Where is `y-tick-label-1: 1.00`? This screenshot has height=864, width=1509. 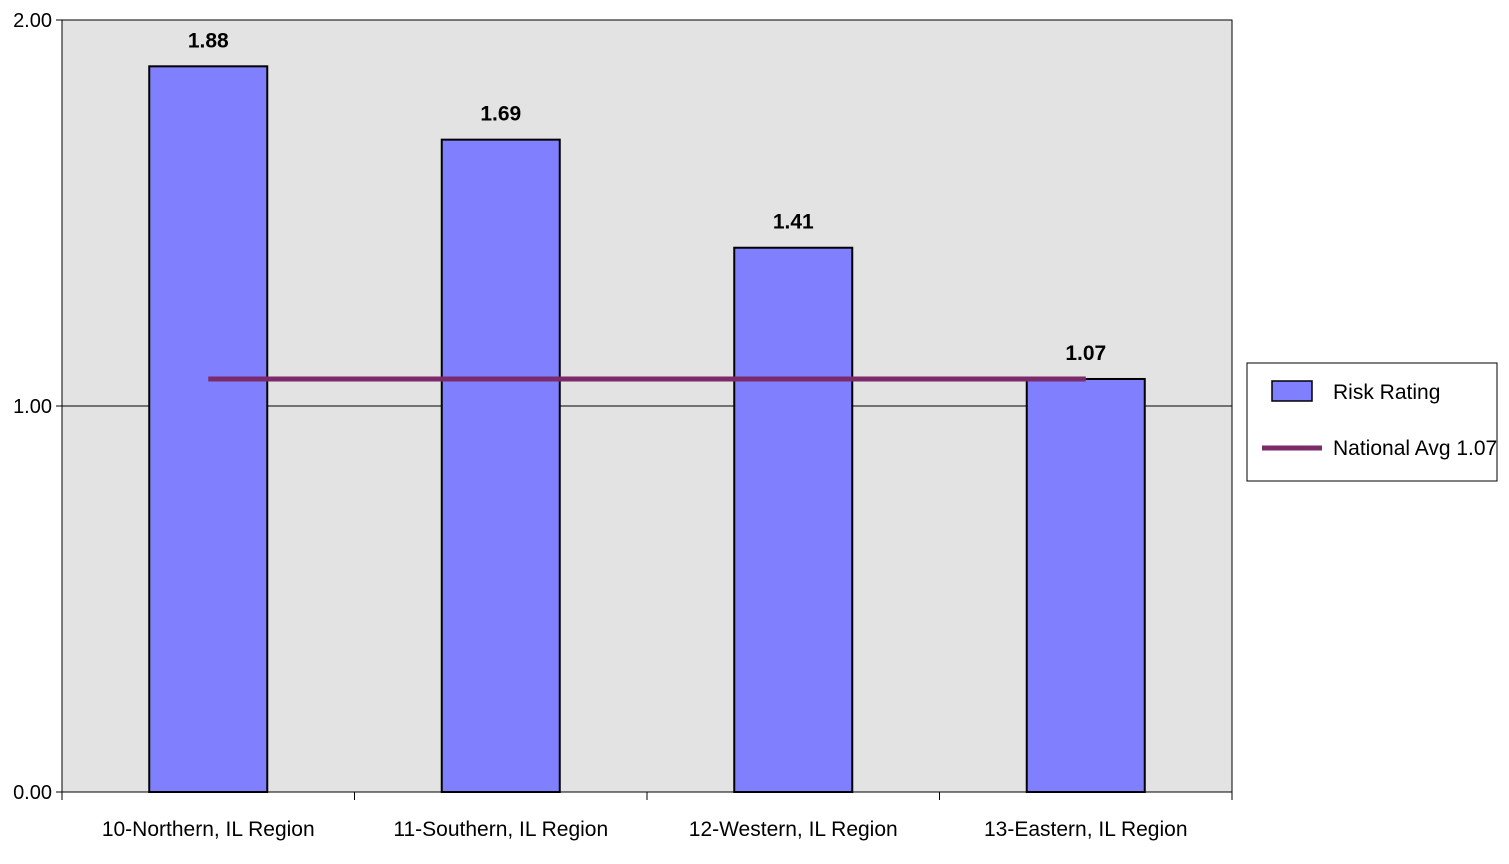 y-tick-label-1: 1.00 is located at coordinates (32, 407).